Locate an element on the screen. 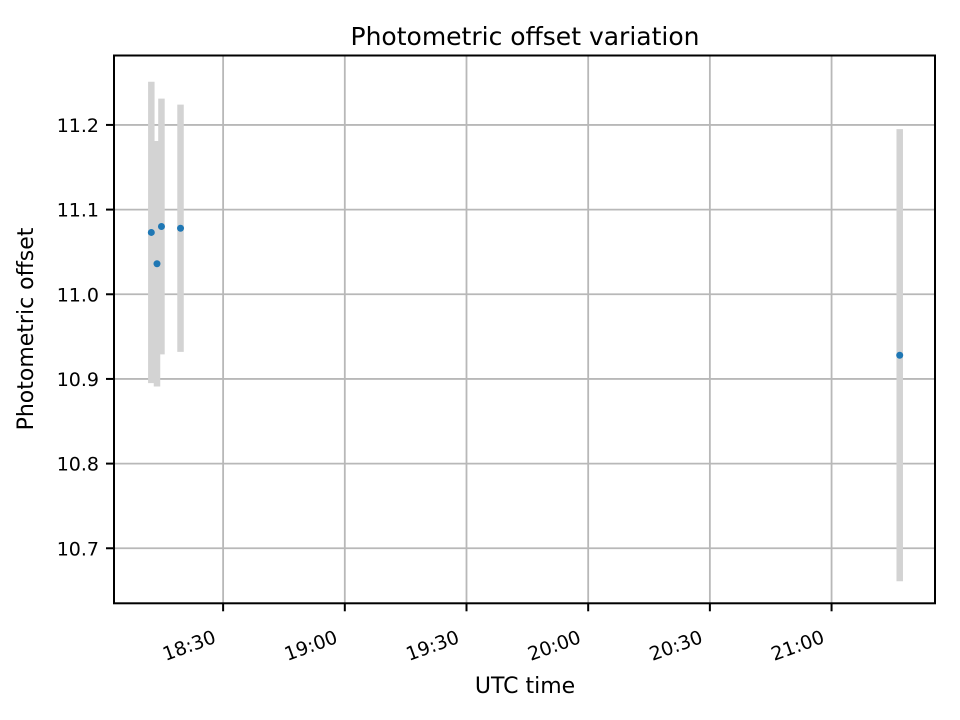  x-tick-label: 19:30 is located at coordinates (432, 645).